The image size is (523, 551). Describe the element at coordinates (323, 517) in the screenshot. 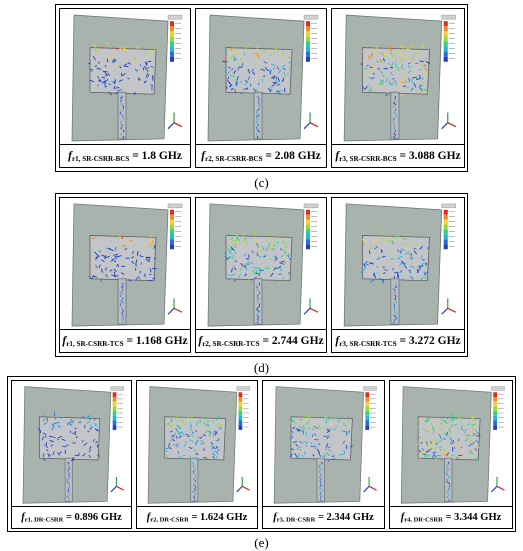

I see `frequency-caption: fr3, DR-CSRR = 2.344 GHz` at that location.